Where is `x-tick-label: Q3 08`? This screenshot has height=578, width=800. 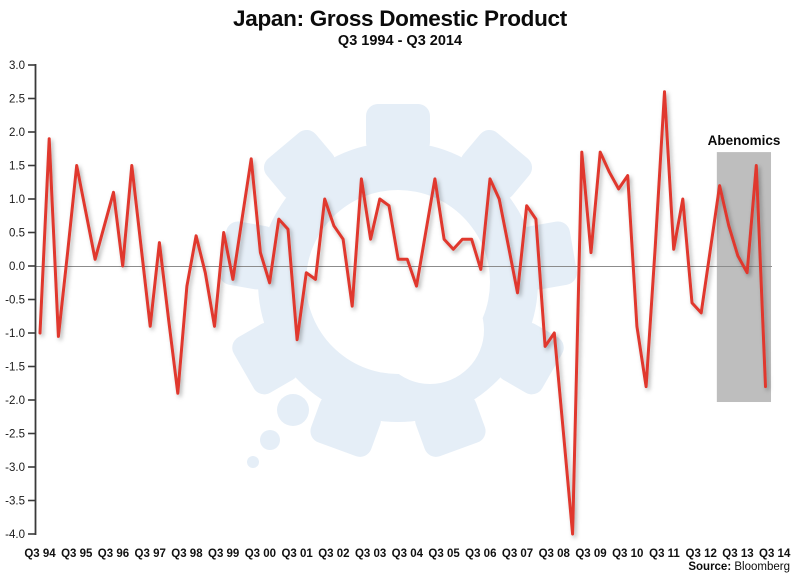
x-tick-label: Q3 08 is located at coordinates (555, 554).